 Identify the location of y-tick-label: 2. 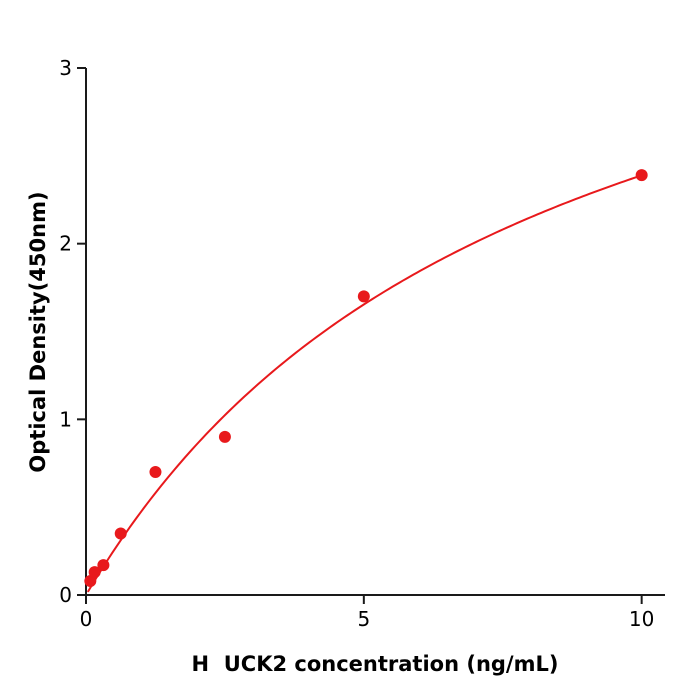
(65, 244).